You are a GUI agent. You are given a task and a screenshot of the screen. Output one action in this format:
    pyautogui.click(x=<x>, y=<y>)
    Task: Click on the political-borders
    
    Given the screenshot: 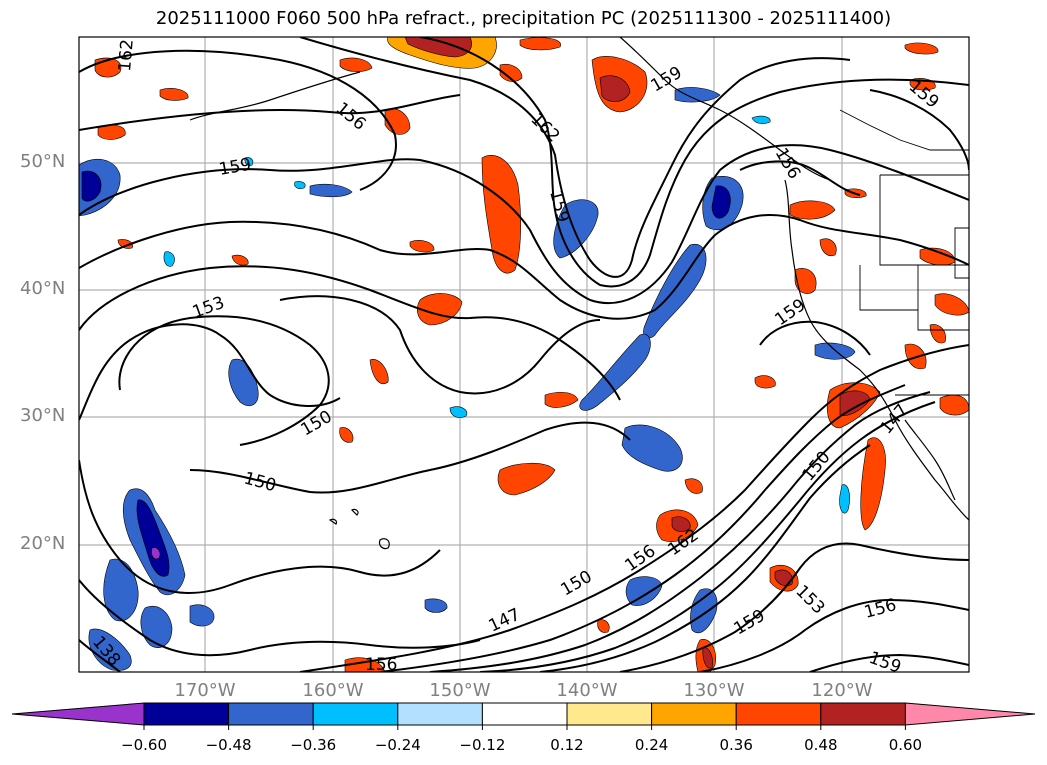 What is the action you would take?
    pyautogui.click(x=904, y=252)
    